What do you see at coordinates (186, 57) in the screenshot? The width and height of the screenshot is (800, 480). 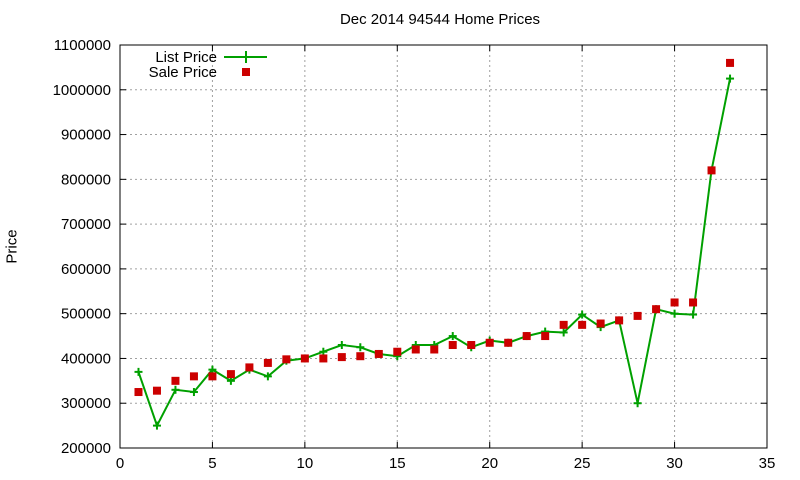 I see `legend-label-list-price: List Price` at bounding box center [186, 57].